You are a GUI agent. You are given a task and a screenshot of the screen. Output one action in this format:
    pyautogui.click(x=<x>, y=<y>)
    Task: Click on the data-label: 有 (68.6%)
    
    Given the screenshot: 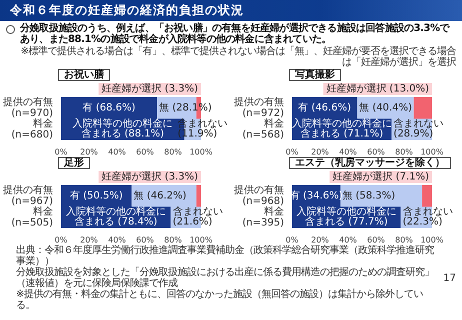 What is the action you would take?
    pyautogui.click(x=109, y=107)
    